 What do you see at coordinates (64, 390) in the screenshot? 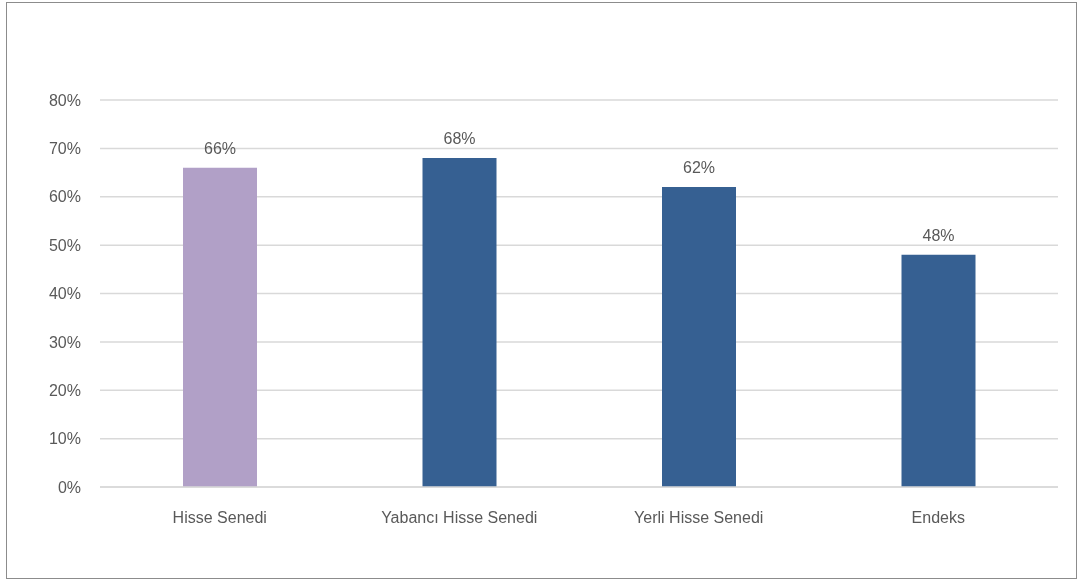
I see `y-tick-label: 20%` at bounding box center [64, 390].